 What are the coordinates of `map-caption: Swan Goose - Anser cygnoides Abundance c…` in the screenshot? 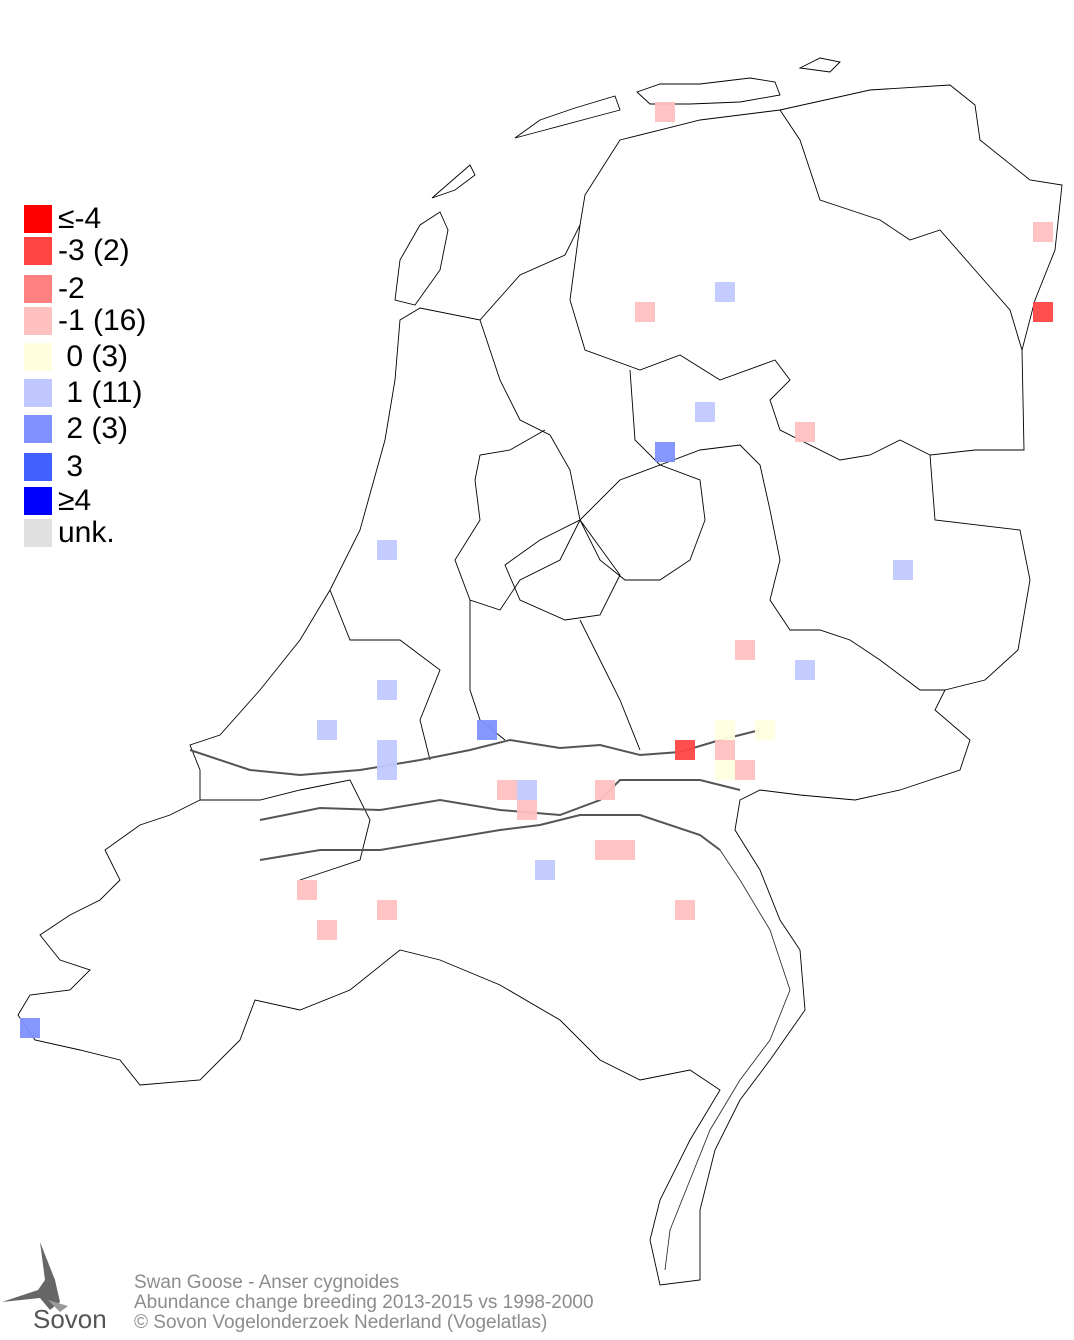 It's located at (364, 1303).